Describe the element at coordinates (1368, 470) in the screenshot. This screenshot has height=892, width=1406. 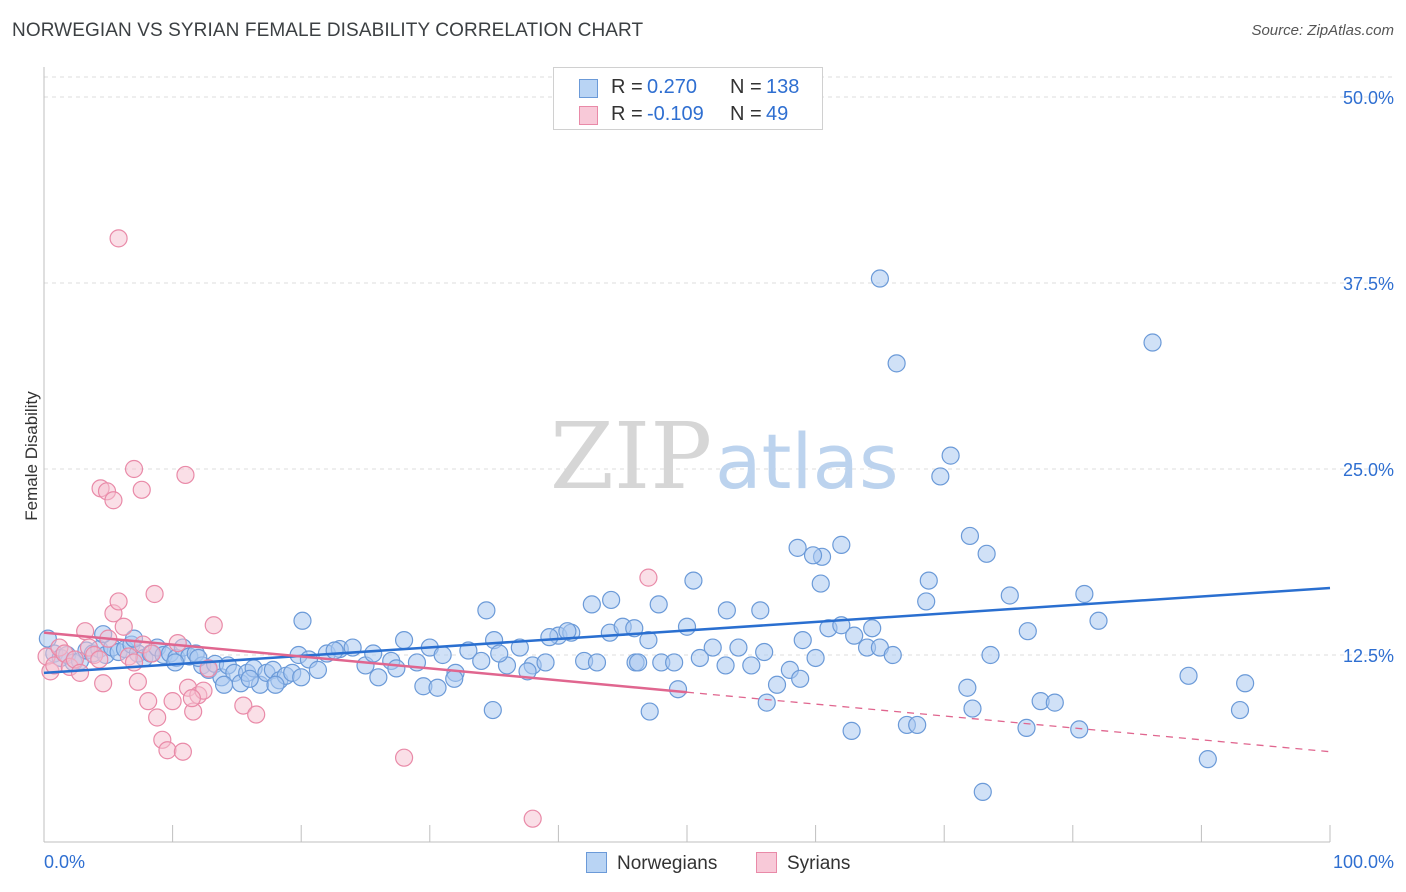
I see `y-tick-label: 25.0%` at that location.